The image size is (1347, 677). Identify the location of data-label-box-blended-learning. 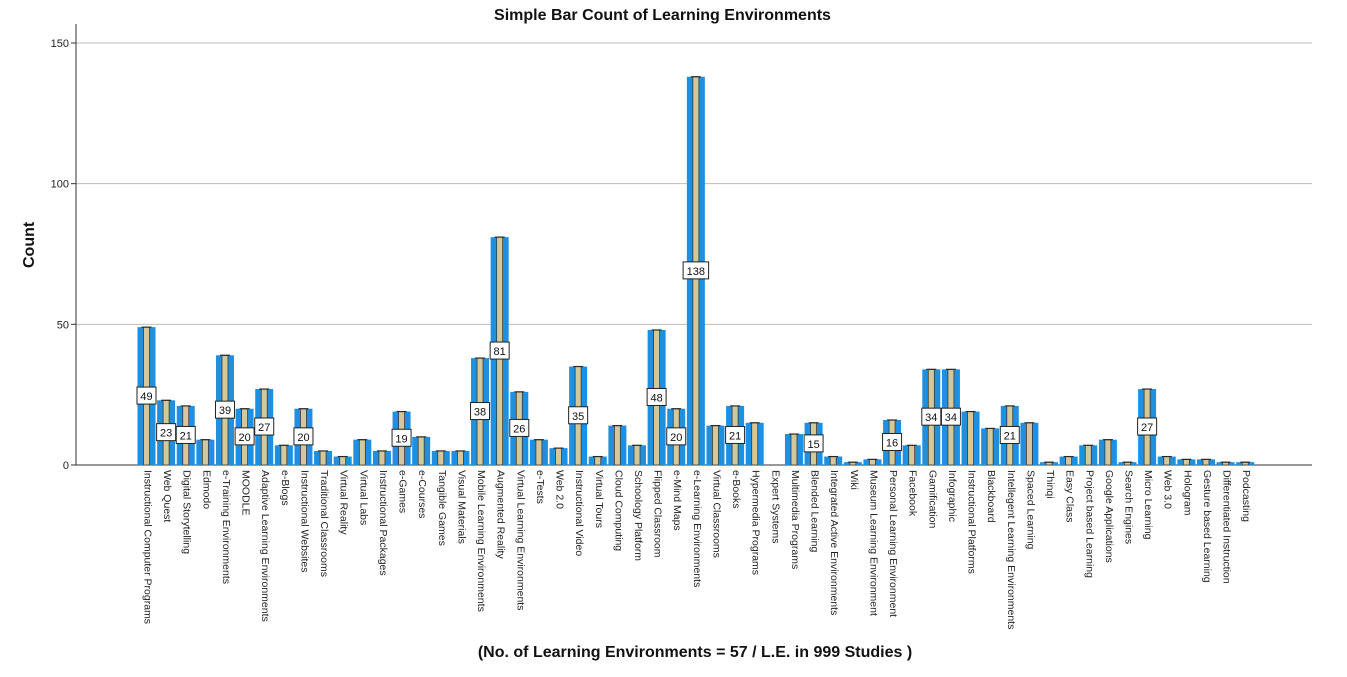
(813, 443).